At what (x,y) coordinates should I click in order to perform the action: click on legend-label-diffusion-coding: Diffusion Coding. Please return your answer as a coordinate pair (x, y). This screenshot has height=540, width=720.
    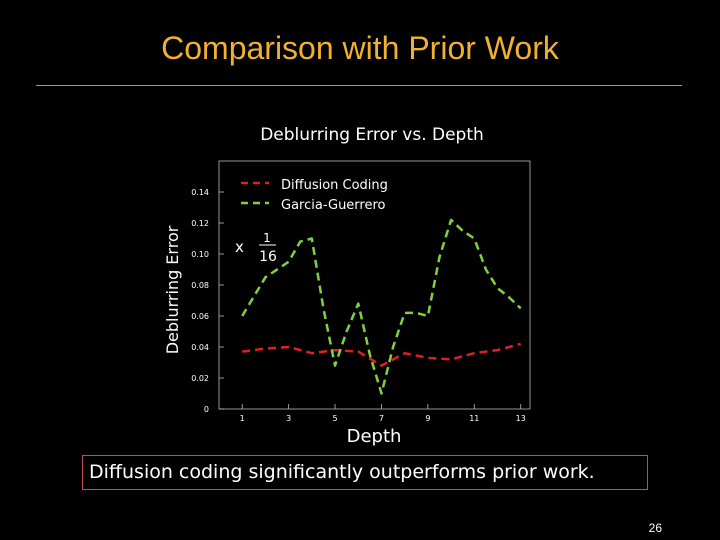
    Looking at the image, I should click on (334, 185).